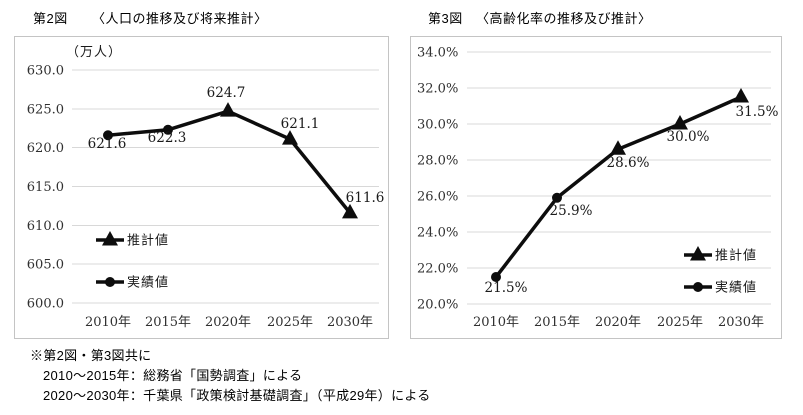 The height and width of the screenshot is (415, 803). Describe the element at coordinates (167, 138) in the screenshot. I see `data-point-label: 622.3` at that location.